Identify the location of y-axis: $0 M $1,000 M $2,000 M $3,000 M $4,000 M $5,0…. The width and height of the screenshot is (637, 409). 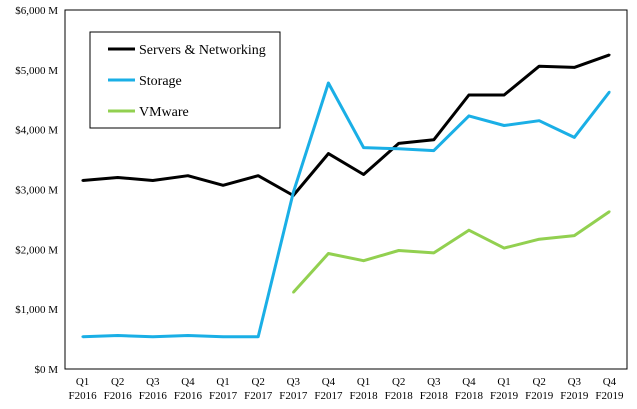
(36, 190).